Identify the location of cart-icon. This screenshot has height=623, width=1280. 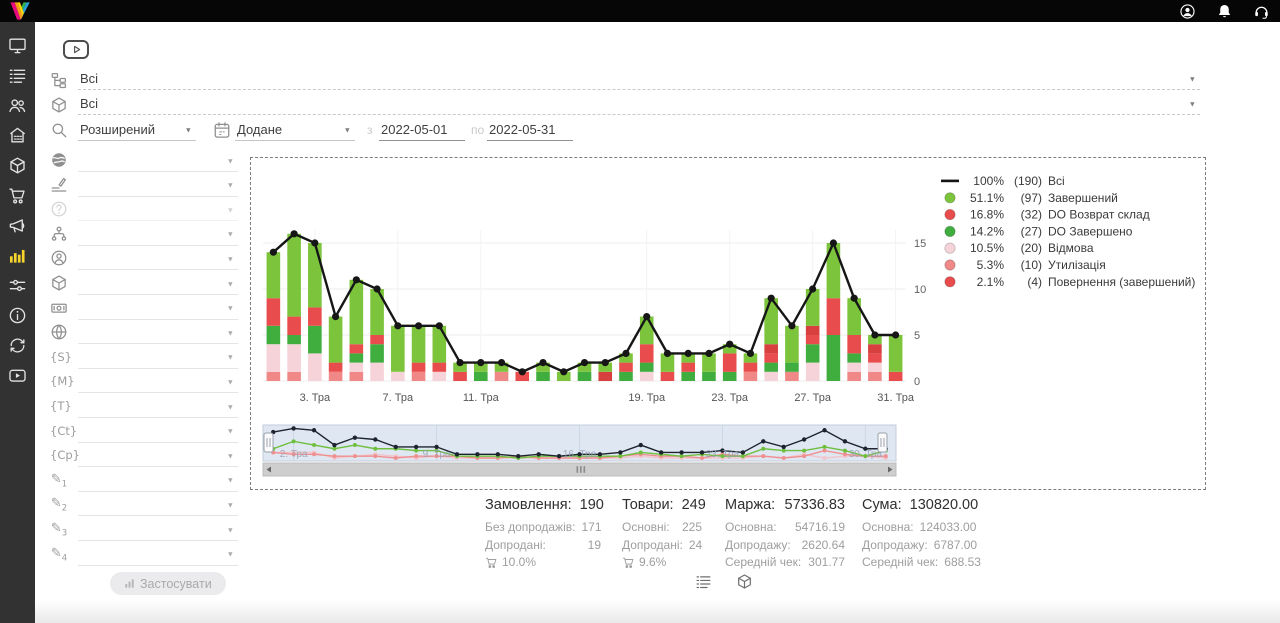
(628, 562).